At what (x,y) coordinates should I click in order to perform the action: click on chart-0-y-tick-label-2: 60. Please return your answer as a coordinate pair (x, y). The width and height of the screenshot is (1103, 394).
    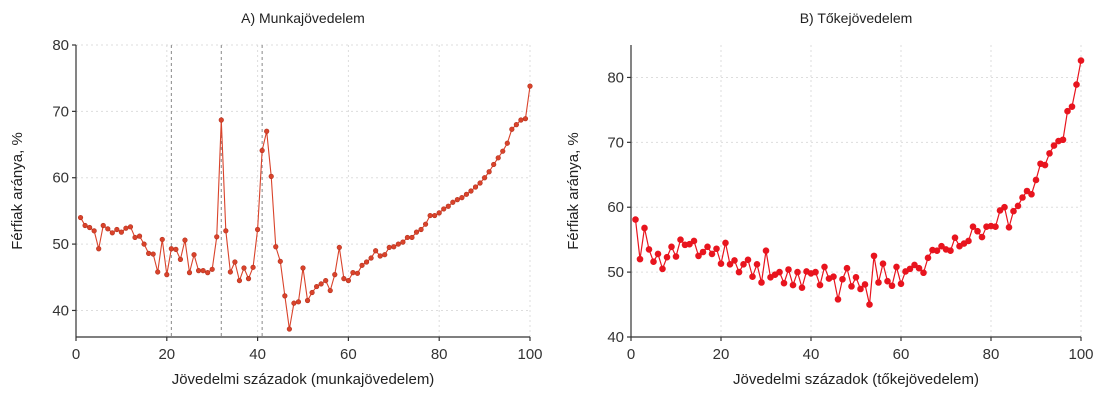
    Looking at the image, I should click on (60, 178).